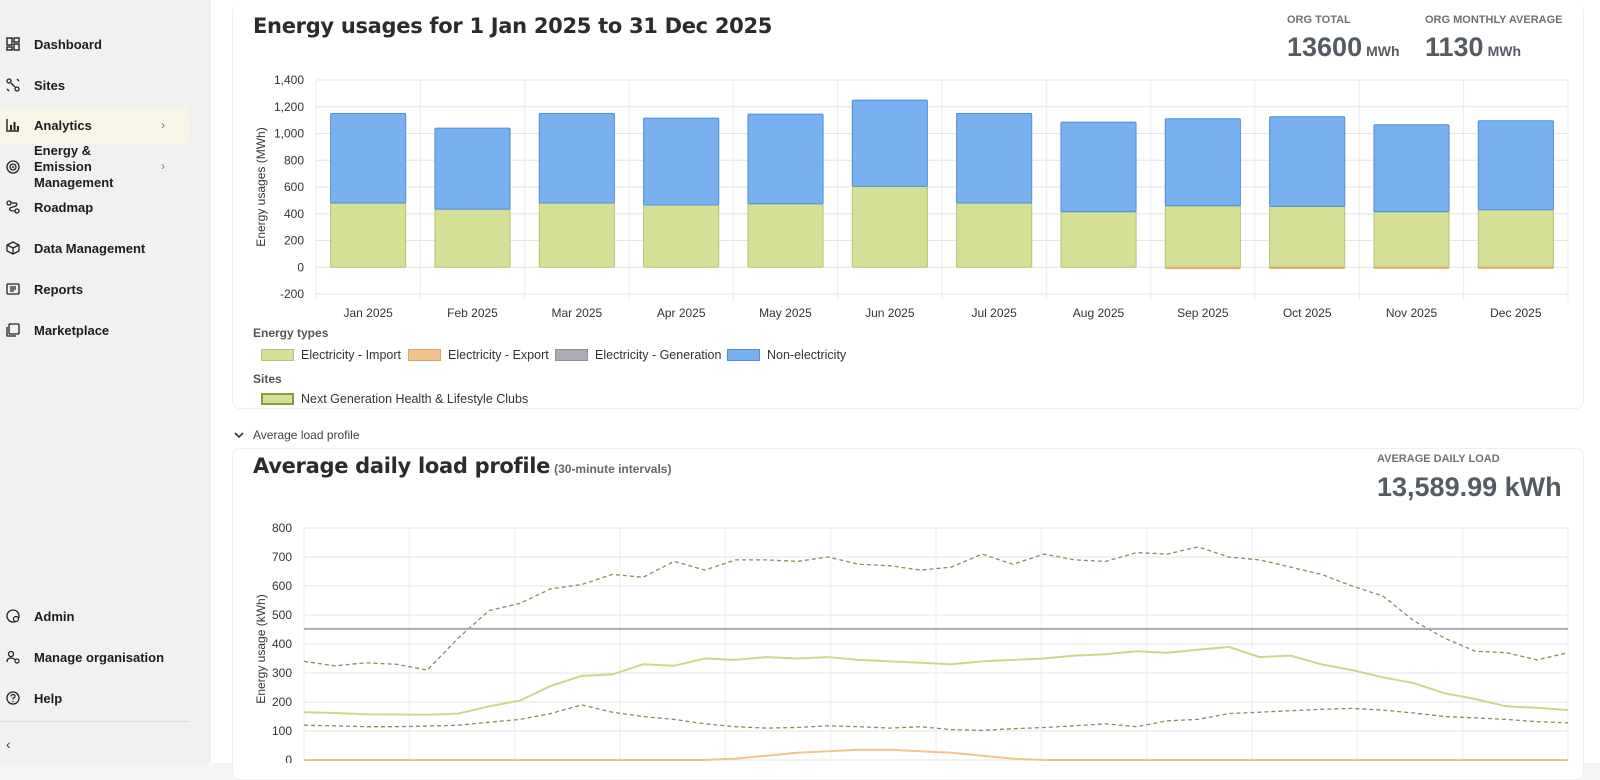 Image resolution: width=1600 pixels, height=780 pixels. I want to click on sidebar-item-label: Help, so click(48, 698).